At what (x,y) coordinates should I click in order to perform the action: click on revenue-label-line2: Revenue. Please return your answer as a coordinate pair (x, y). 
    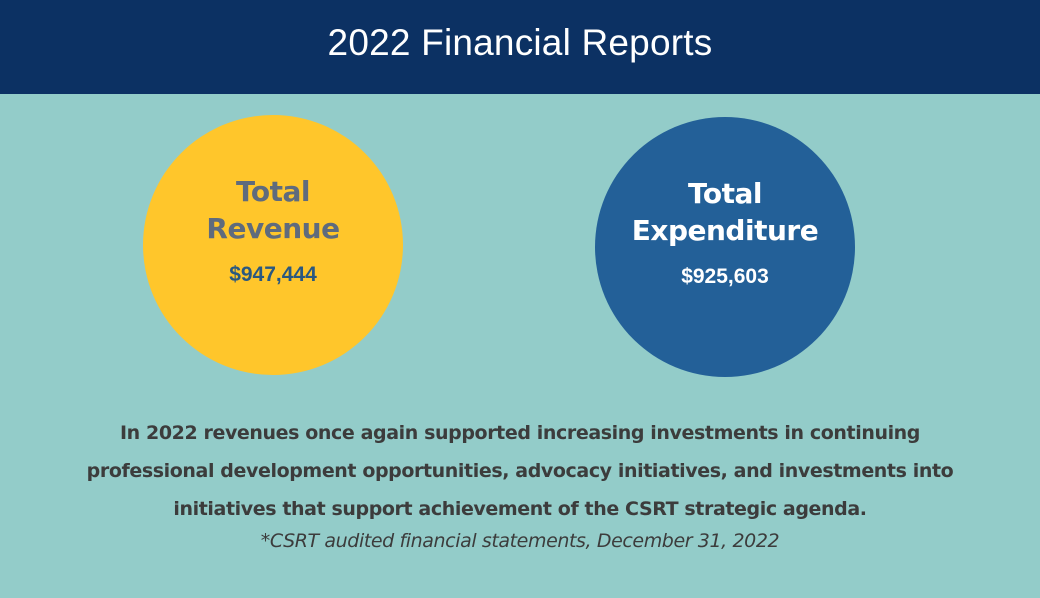
    Looking at the image, I should click on (273, 228).